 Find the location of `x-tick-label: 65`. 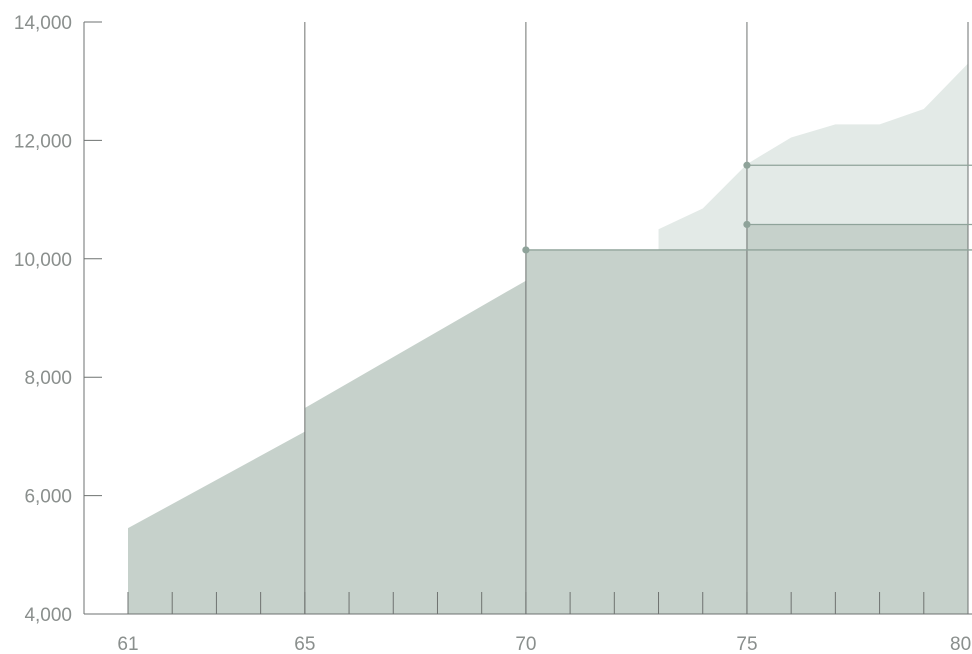

x-tick-label: 65 is located at coordinates (304, 644).